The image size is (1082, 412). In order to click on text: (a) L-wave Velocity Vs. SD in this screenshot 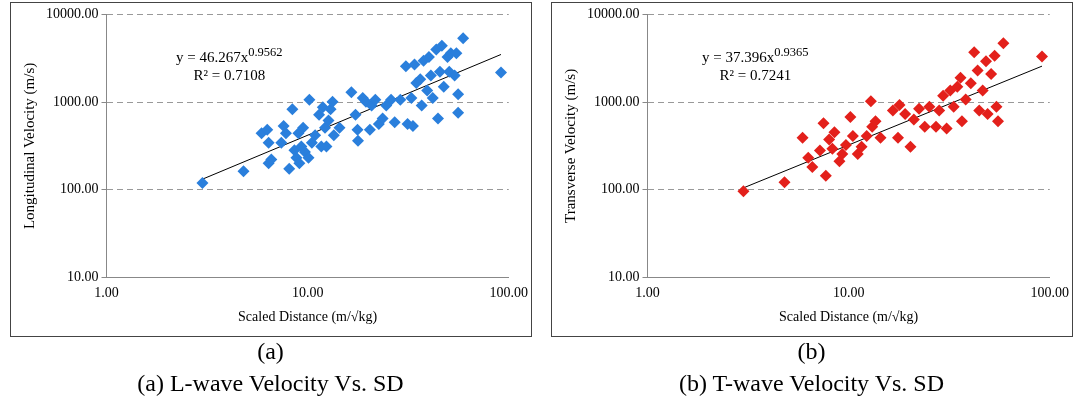, I will do `click(270, 383)`.